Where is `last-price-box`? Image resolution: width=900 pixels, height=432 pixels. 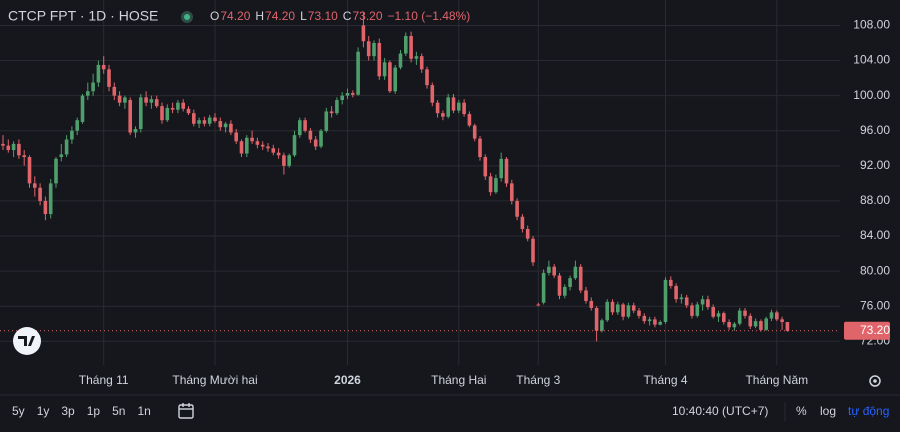 last-price-box is located at coordinates (867, 330).